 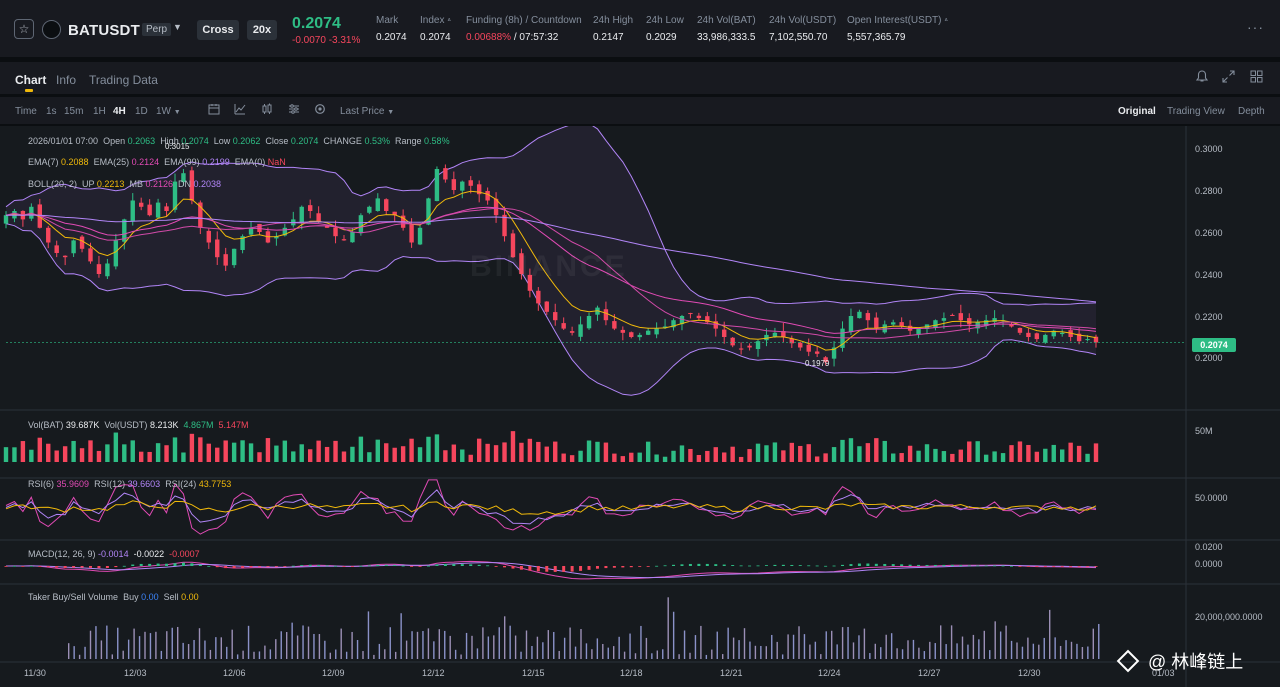 What do you see at coordinates (74, 111) in the screenshot?
I see `timeframe-15m: 15m` at bounding box center [74, 111].